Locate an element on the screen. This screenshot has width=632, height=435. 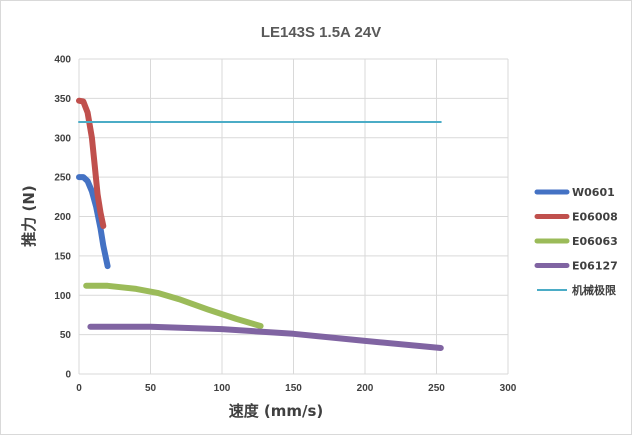
y-tick-label: 200 is located at coordinates (62, 217).